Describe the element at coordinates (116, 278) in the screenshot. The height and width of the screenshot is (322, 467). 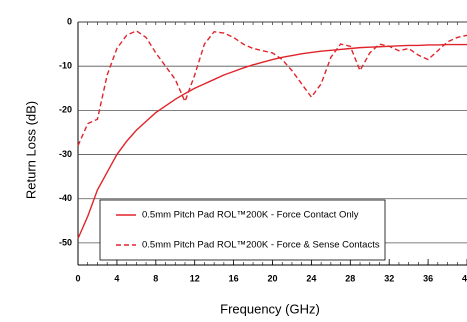
I see `x-tick-label: 4` at that location.